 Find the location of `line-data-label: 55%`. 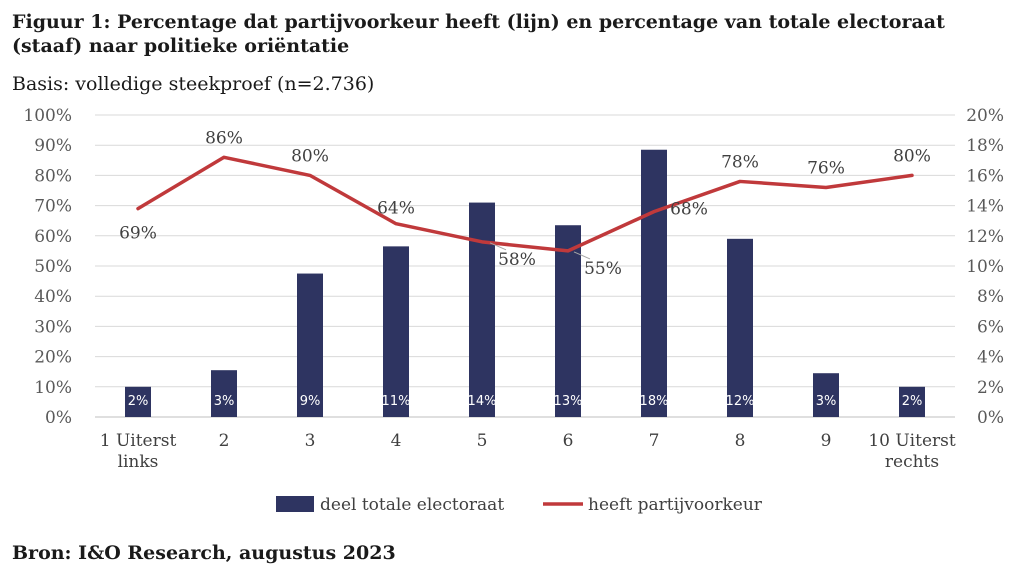

line-data-label: 55% is located at coordinates (603, 269).